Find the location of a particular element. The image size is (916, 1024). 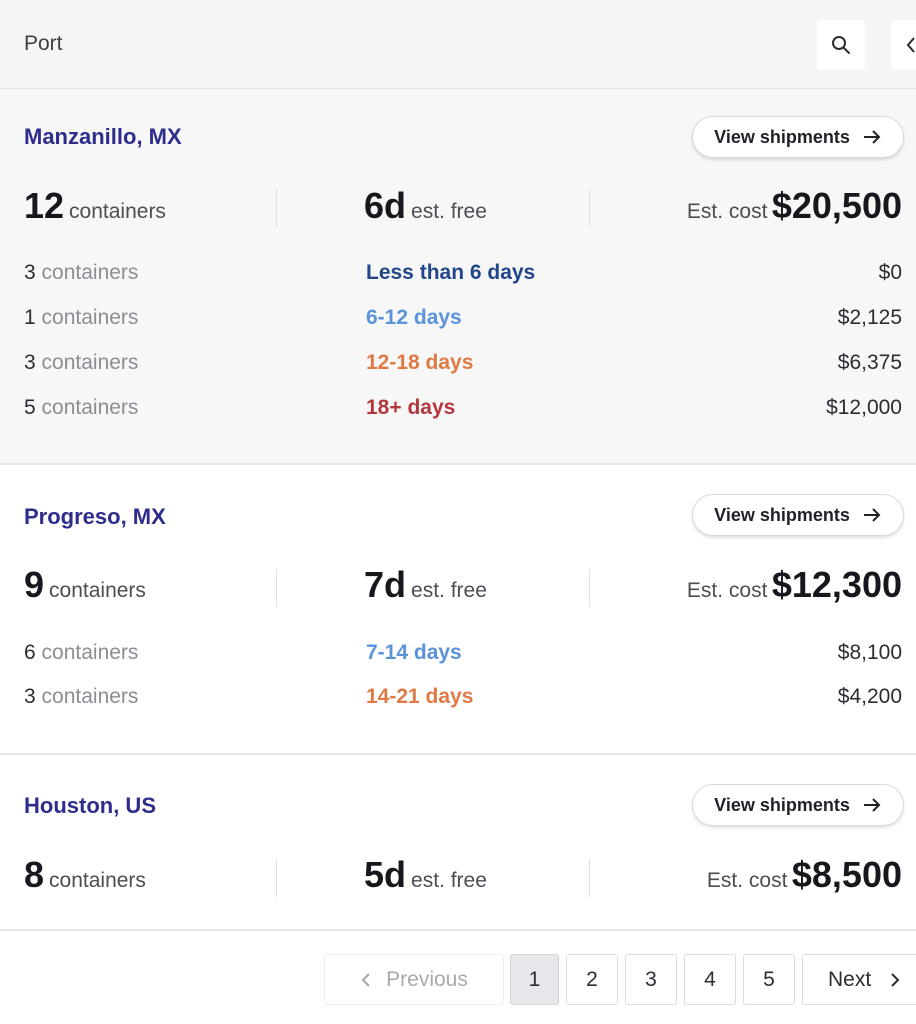

next-page-button: Next is located at coordinates (859, 979).